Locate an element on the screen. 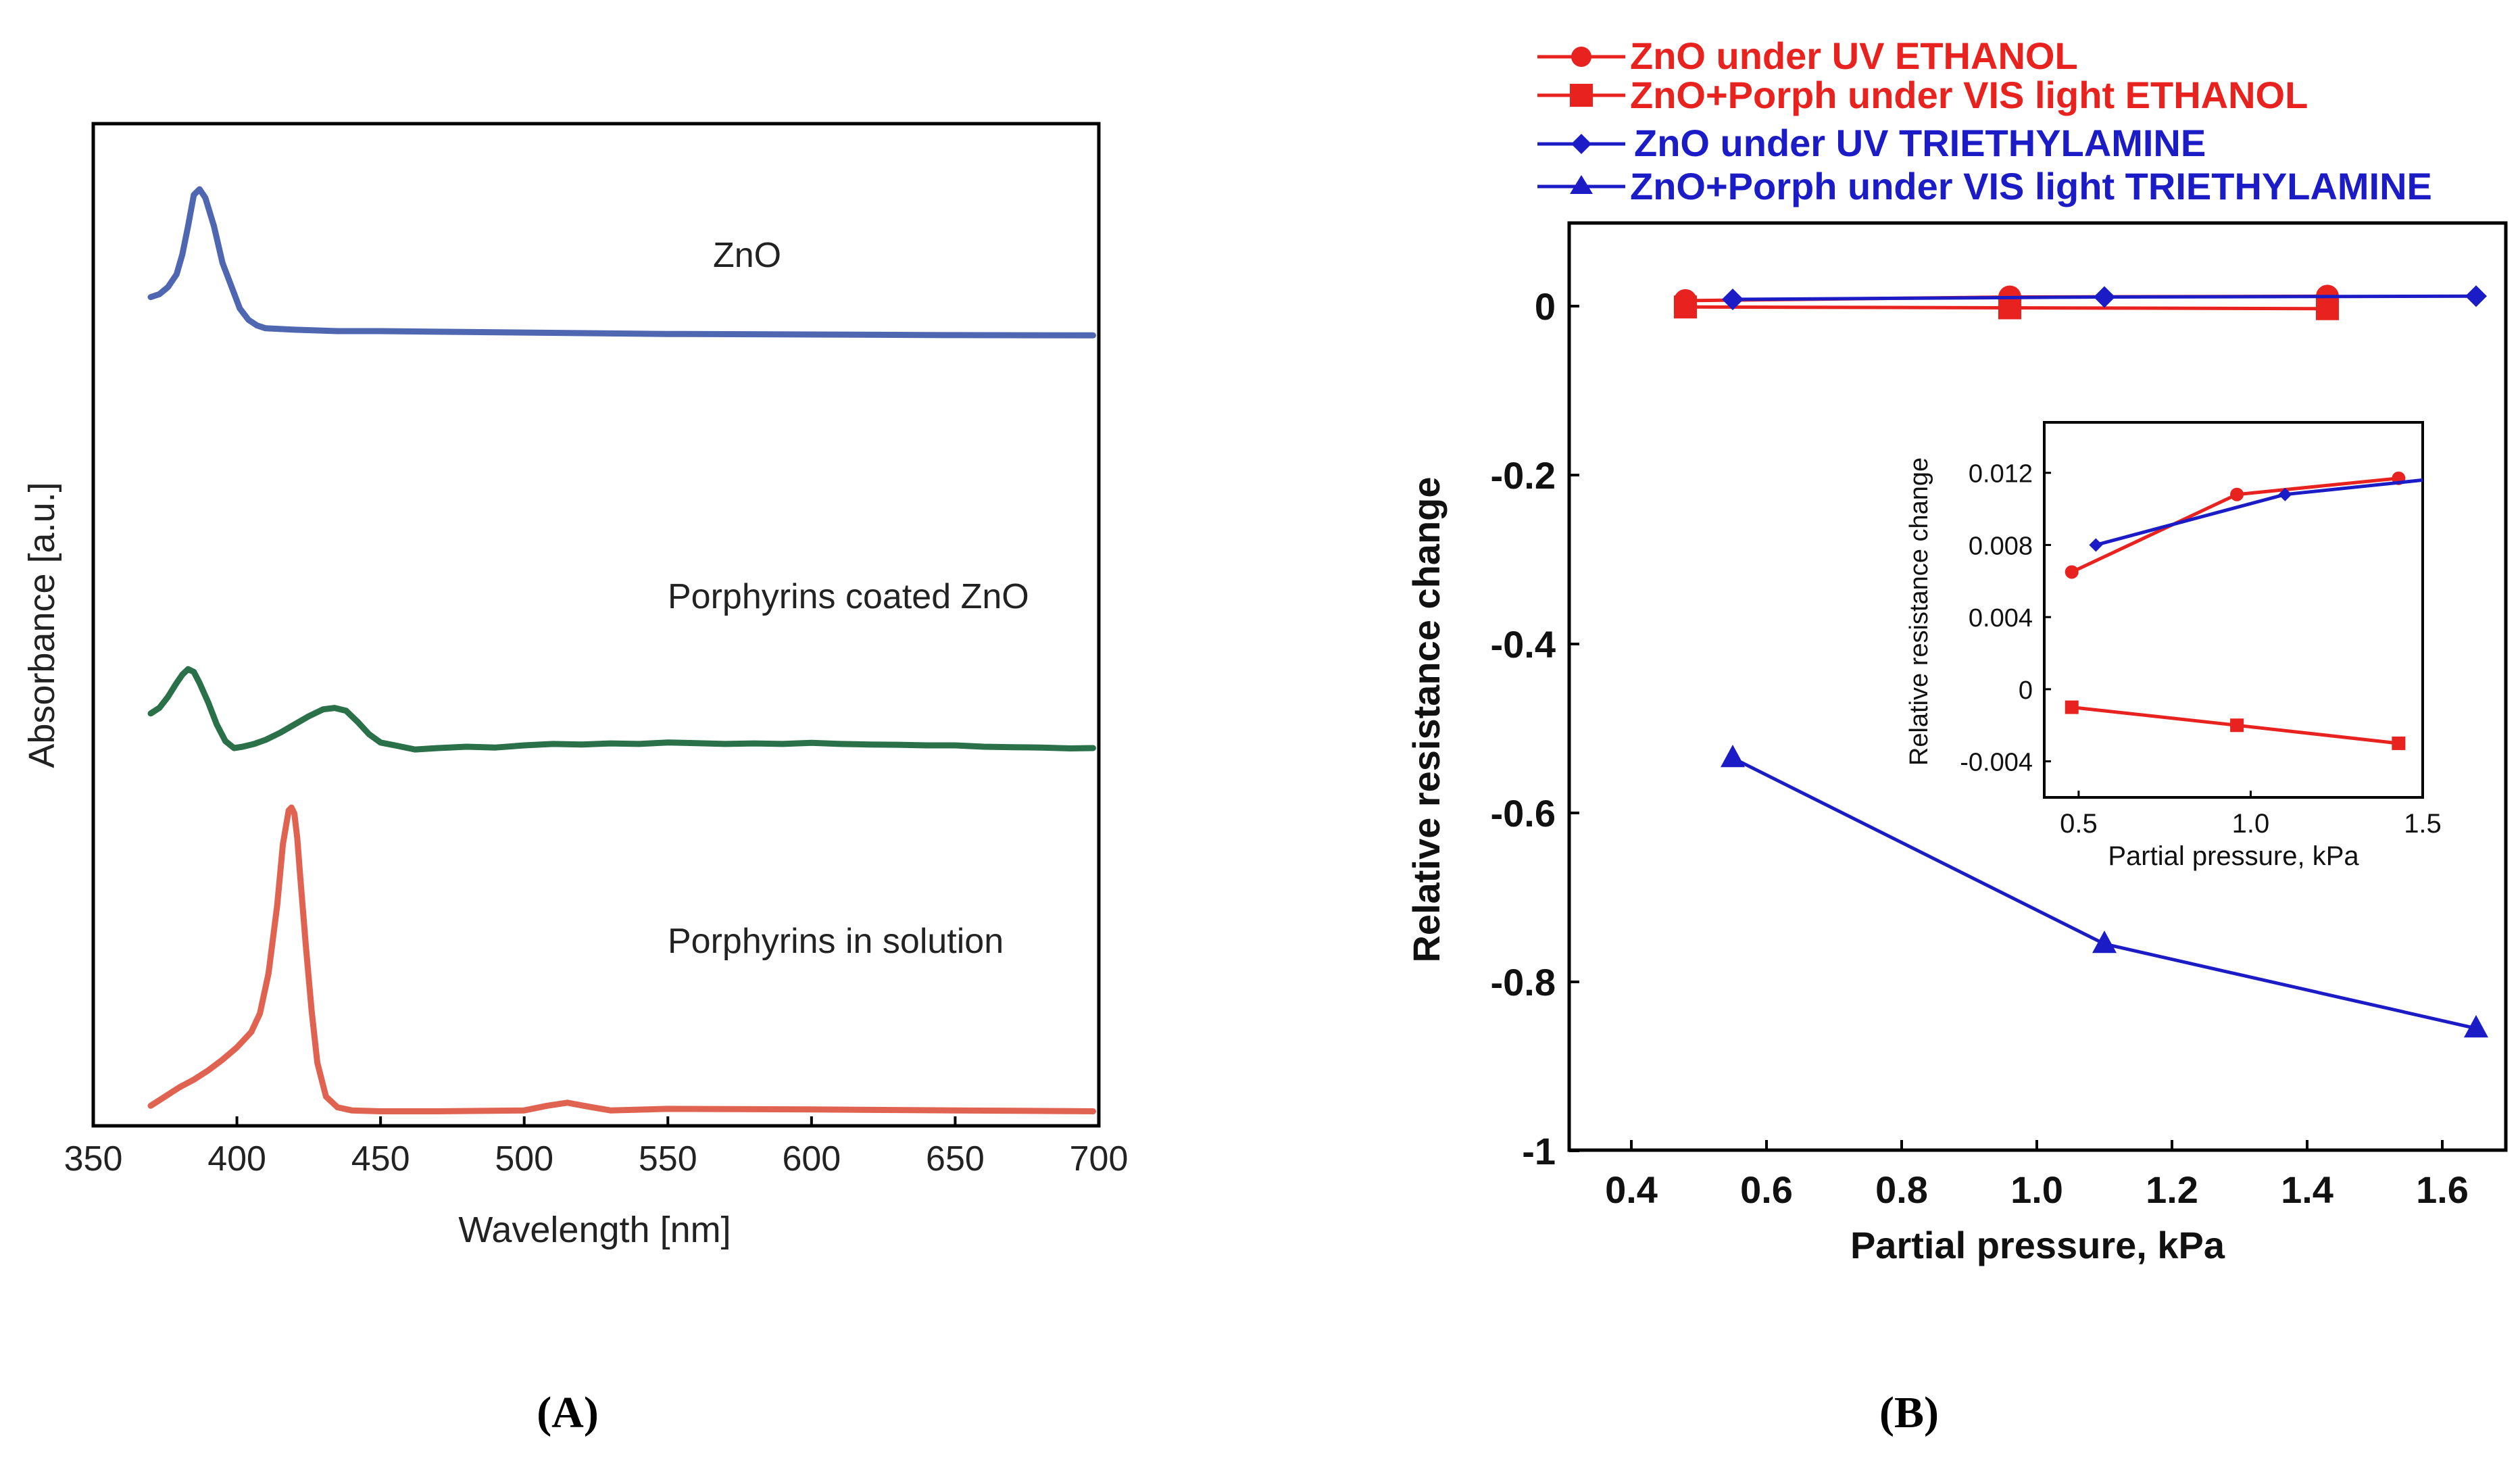 The height and width of the screenshot is (1461, 2520). y-tick-label: -0.6 is located at coordinates (1524, 813).